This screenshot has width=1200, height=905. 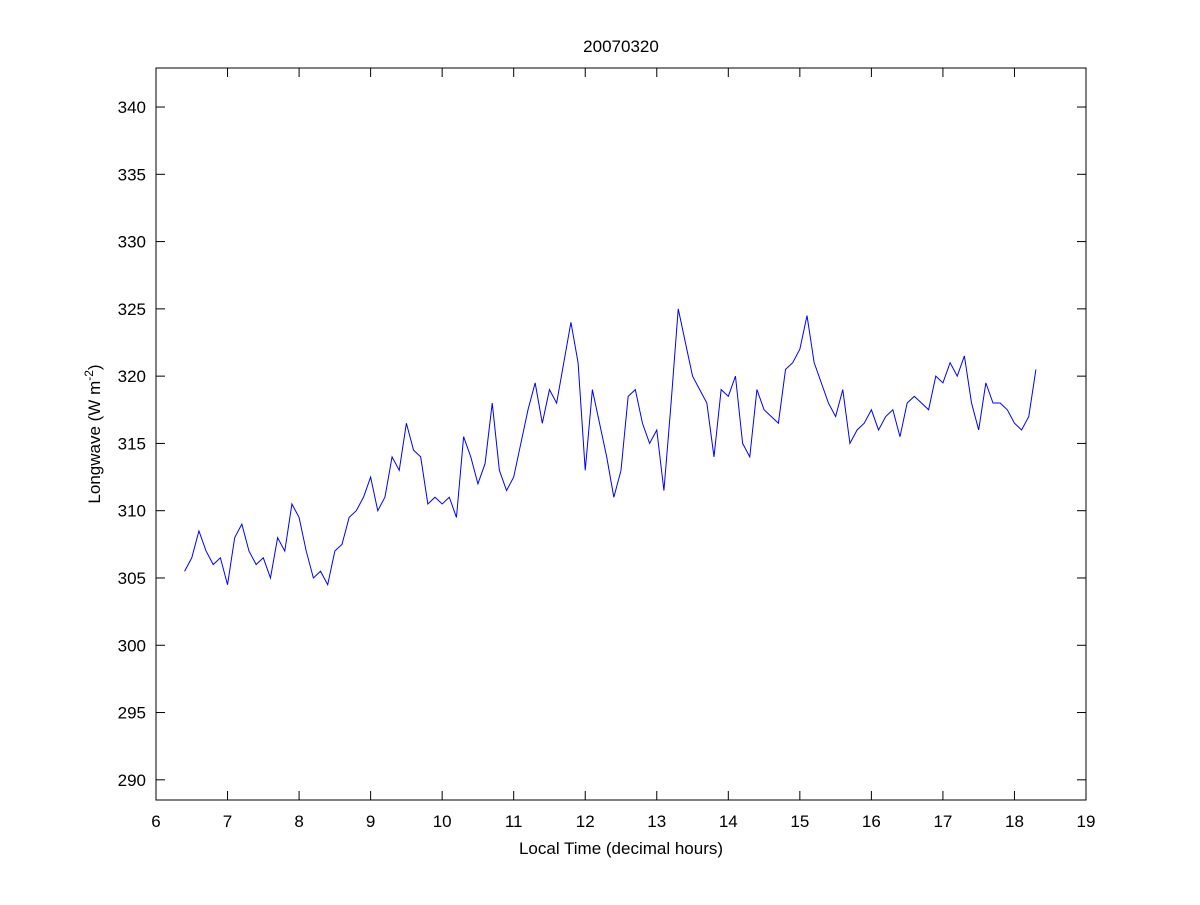 What do you see at coordinates (132, 376) in the screenshot?
I see `y-tick-label: 320` at bounding box center [132, 376].